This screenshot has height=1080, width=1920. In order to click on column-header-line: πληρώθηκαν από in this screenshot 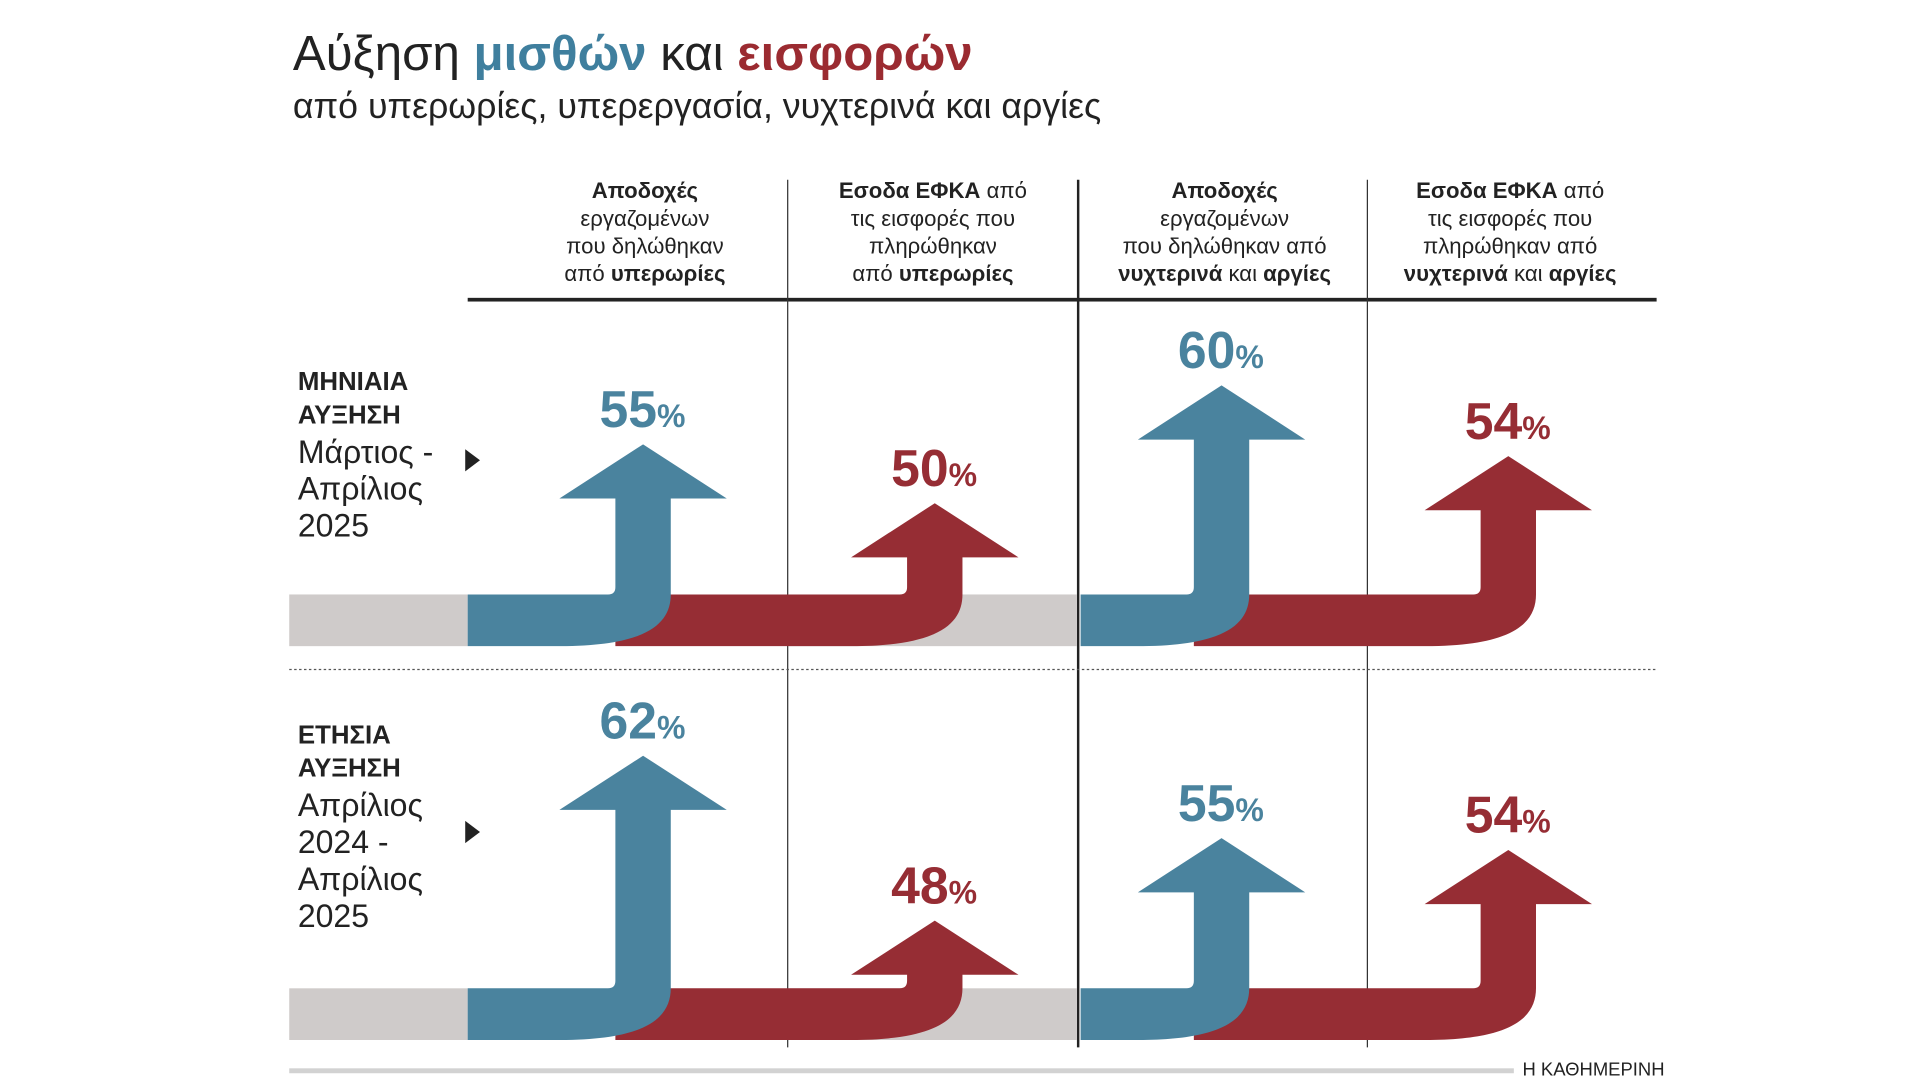, I will do `click(1510, 246)`.